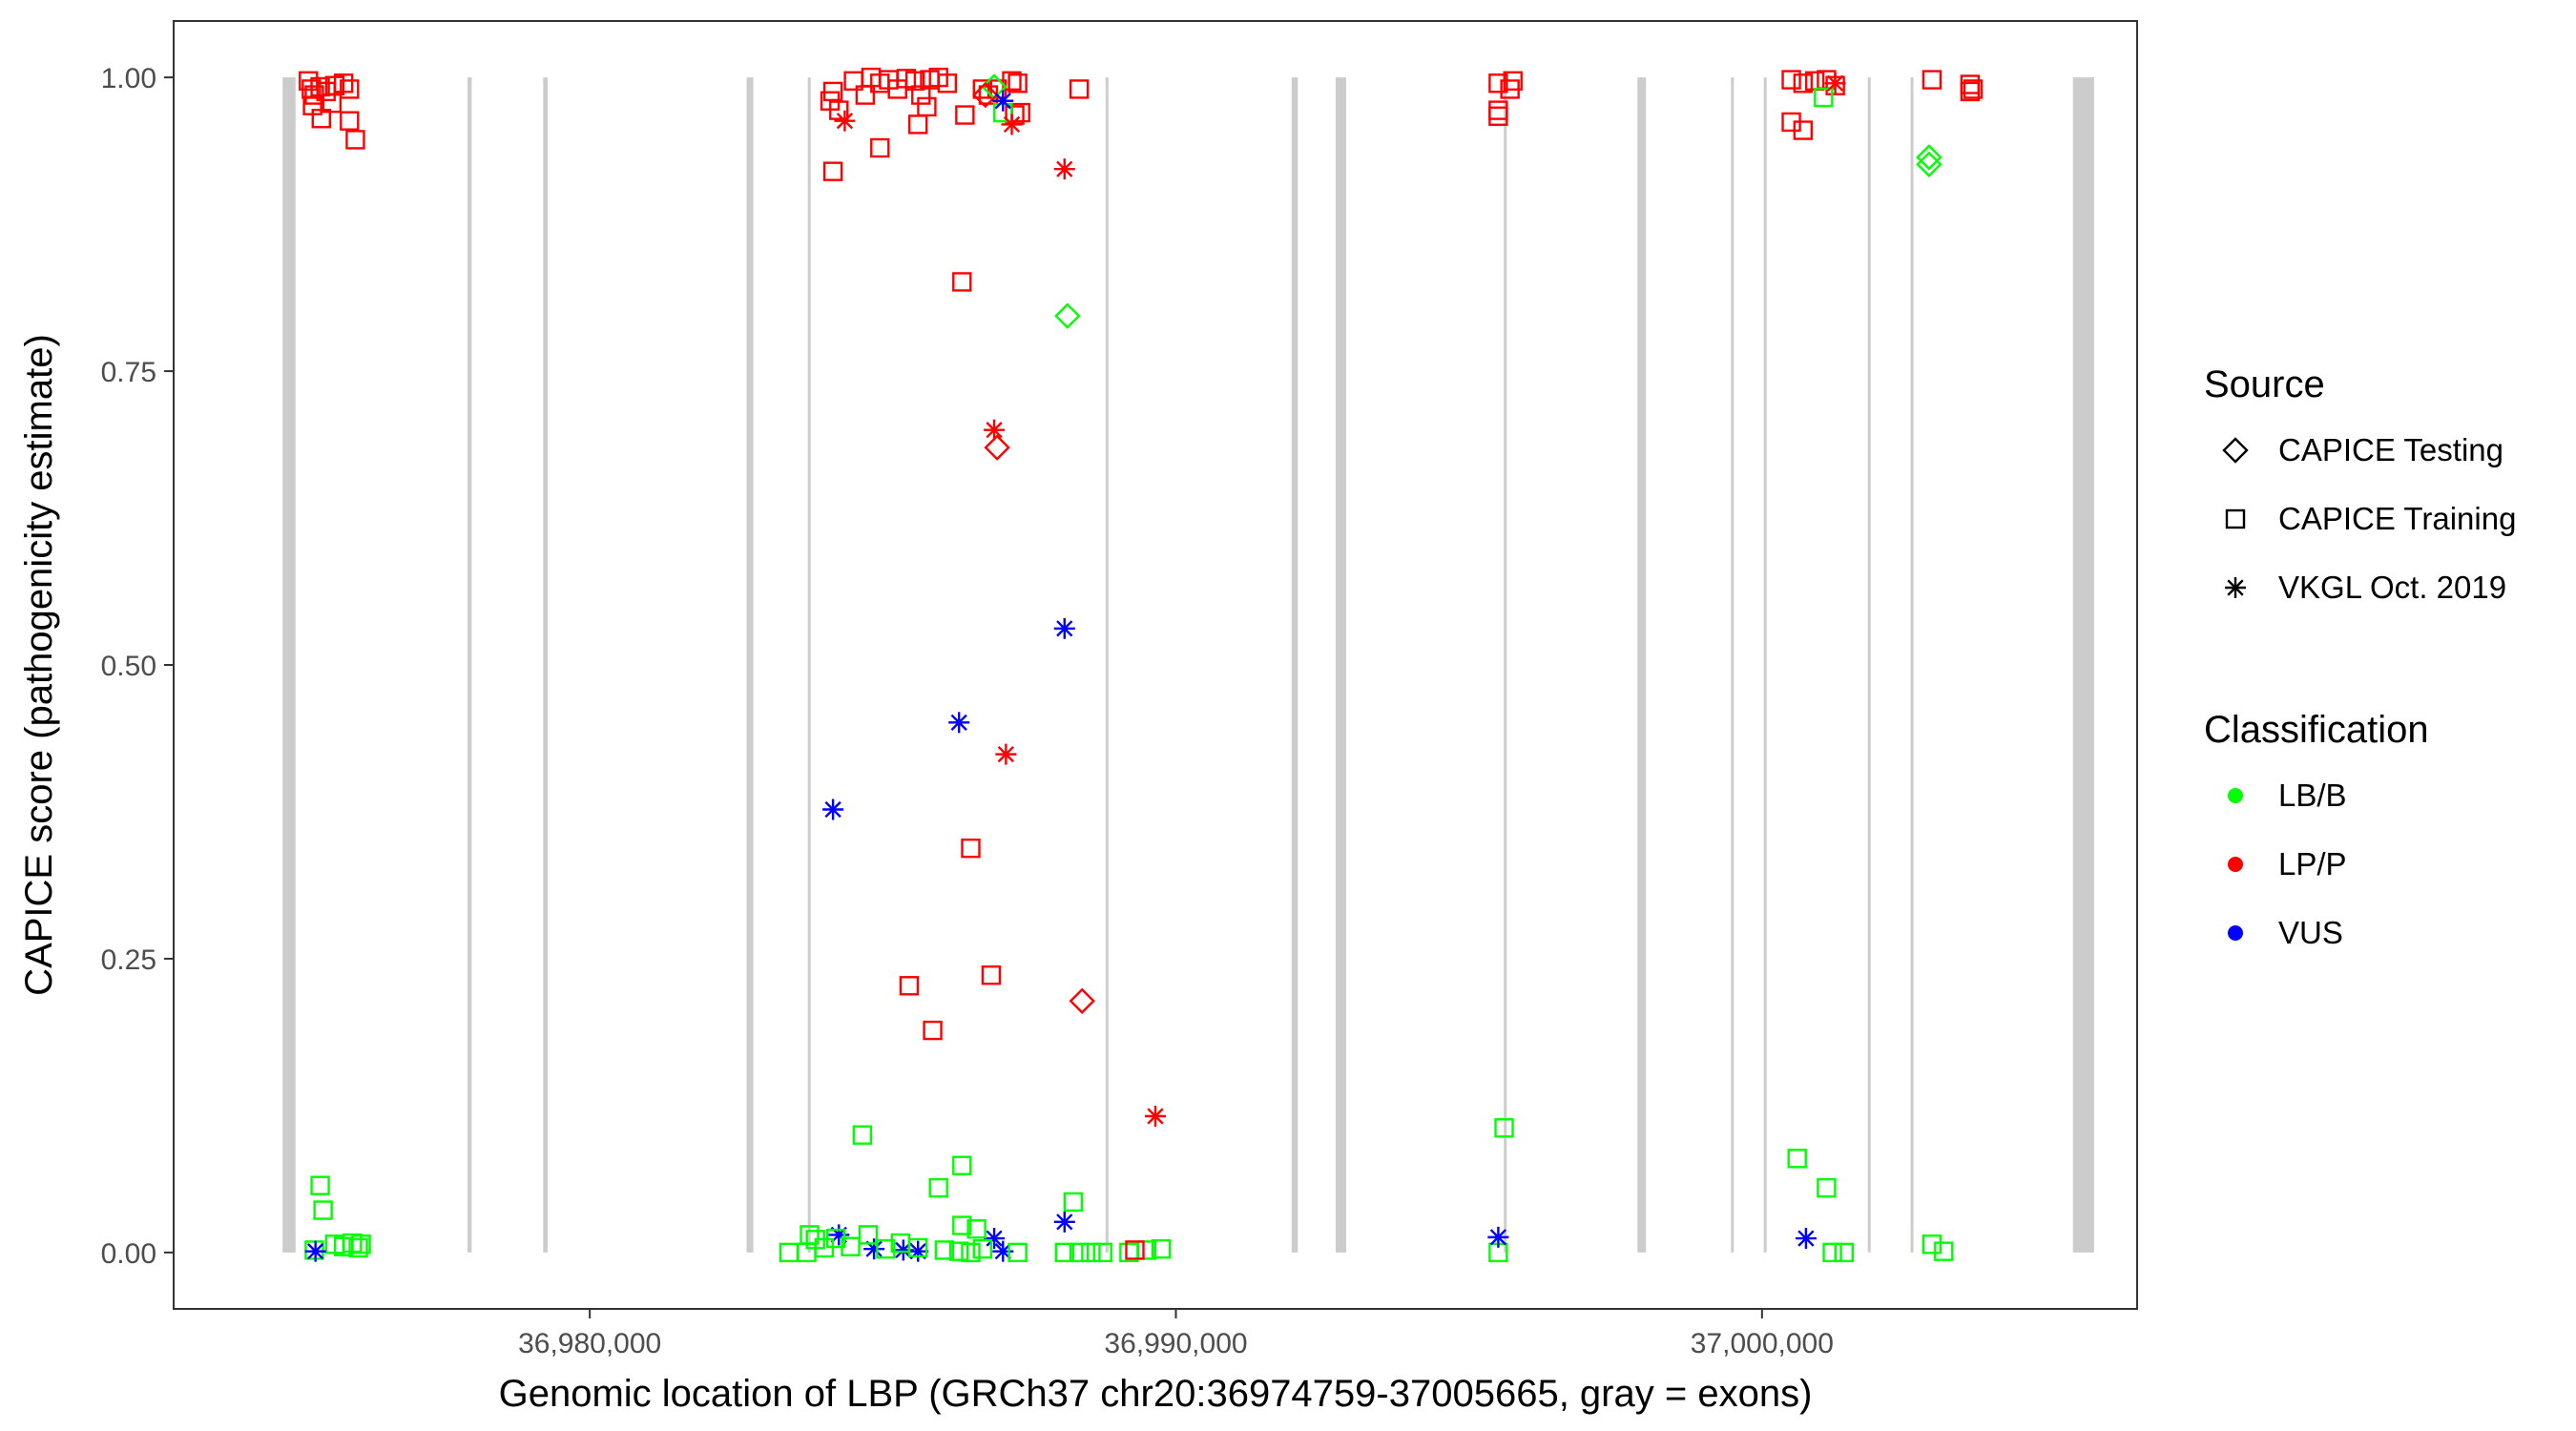 The height and width of the screenshot is (1431, 2576). Describe the element at coordinates (2316, 730) in the screenshot. I see `legend-classification-title: Classification` at that location.